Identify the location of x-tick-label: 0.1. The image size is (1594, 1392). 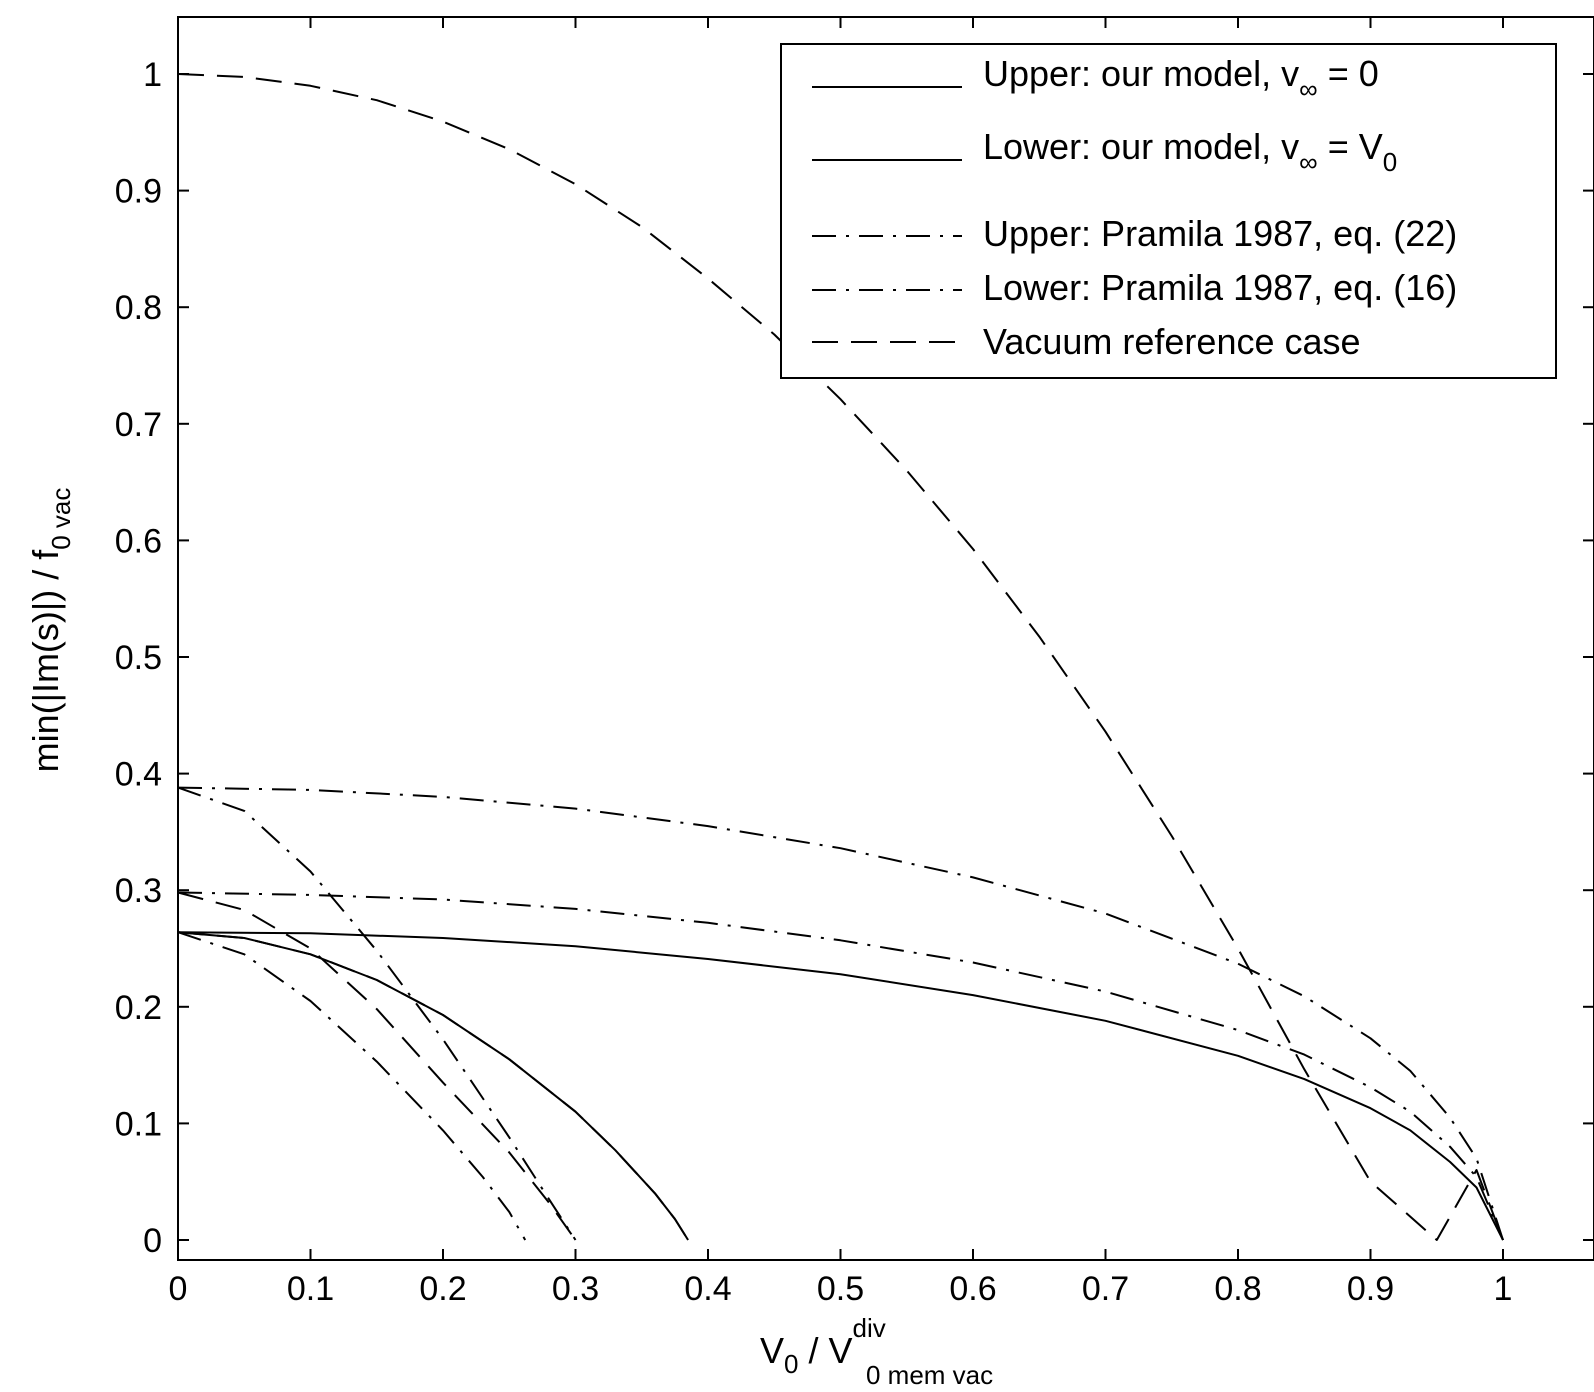
(310, 1289).